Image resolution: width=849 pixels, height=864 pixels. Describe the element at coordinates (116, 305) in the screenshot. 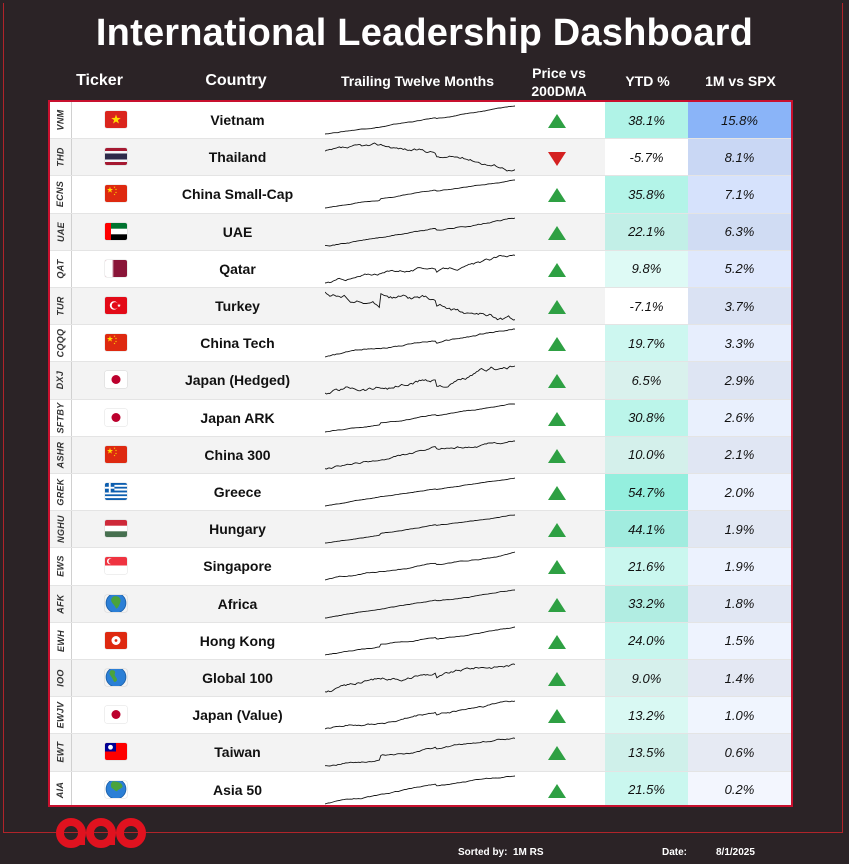

I see `turkey-flag` at that location.